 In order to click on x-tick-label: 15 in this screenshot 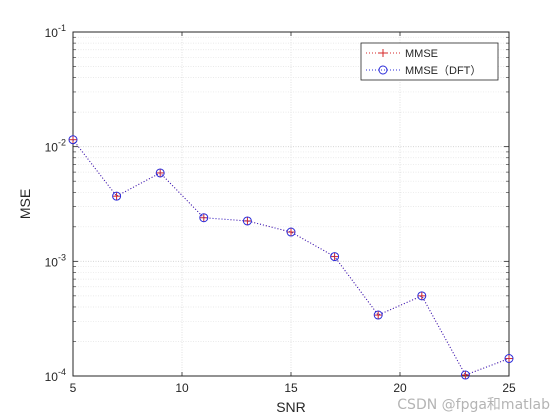, I will do `click(291, 388)`.